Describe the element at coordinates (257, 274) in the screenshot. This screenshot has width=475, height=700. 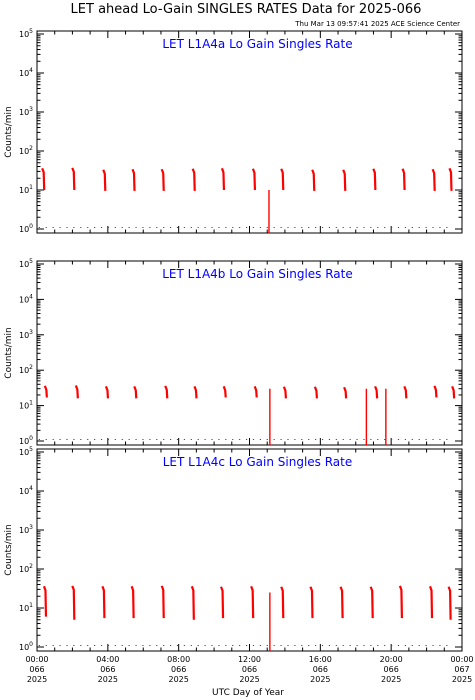
I see `panel-title: LET L1A4b Lo Gain Singles Rate` at that location.